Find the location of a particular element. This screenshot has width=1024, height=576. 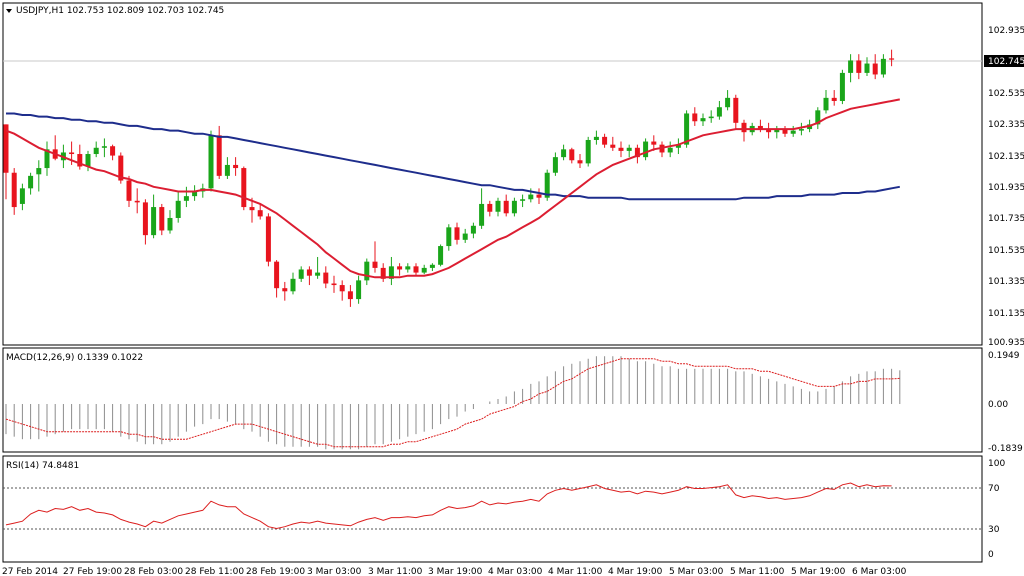

current-price-badge is located at coordinates (1004, 61).